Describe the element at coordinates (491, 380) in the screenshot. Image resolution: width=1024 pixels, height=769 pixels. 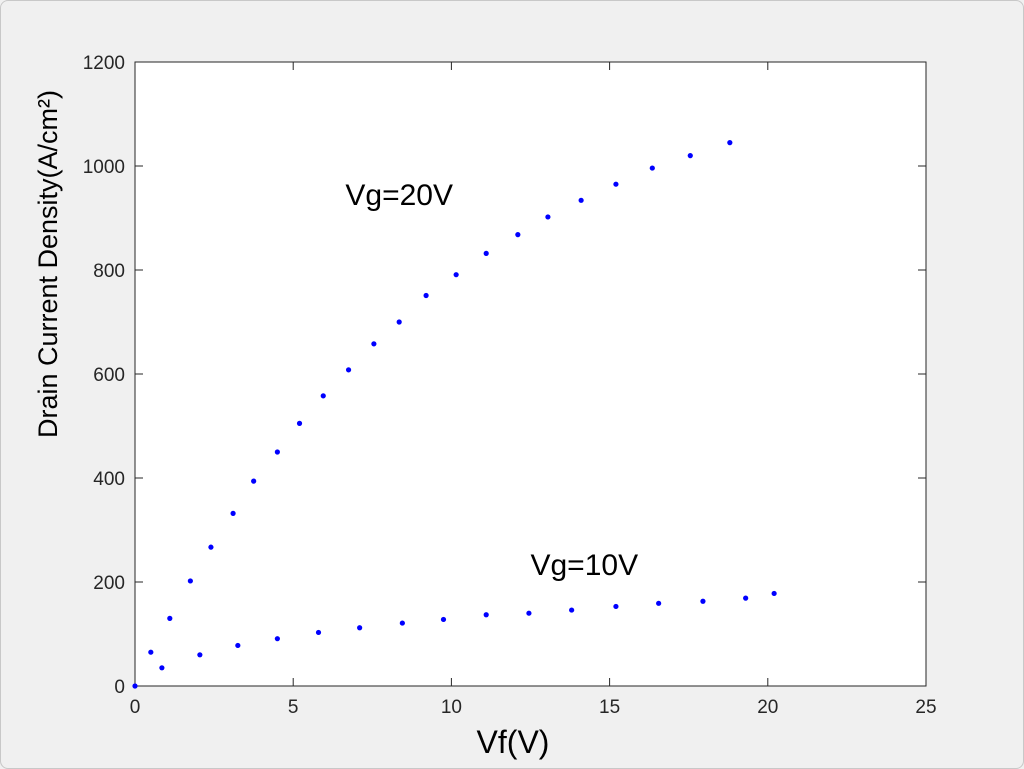
I see `annotation-layer: Vg=20V Vg=10V` at that location.